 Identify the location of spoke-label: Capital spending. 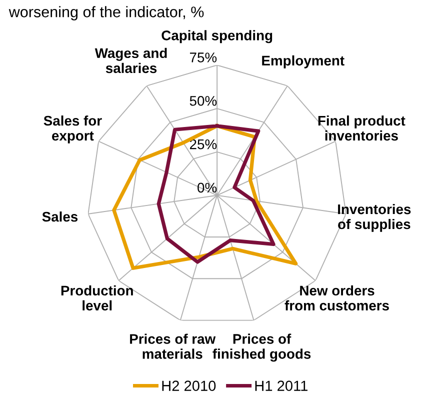
(217, 37).